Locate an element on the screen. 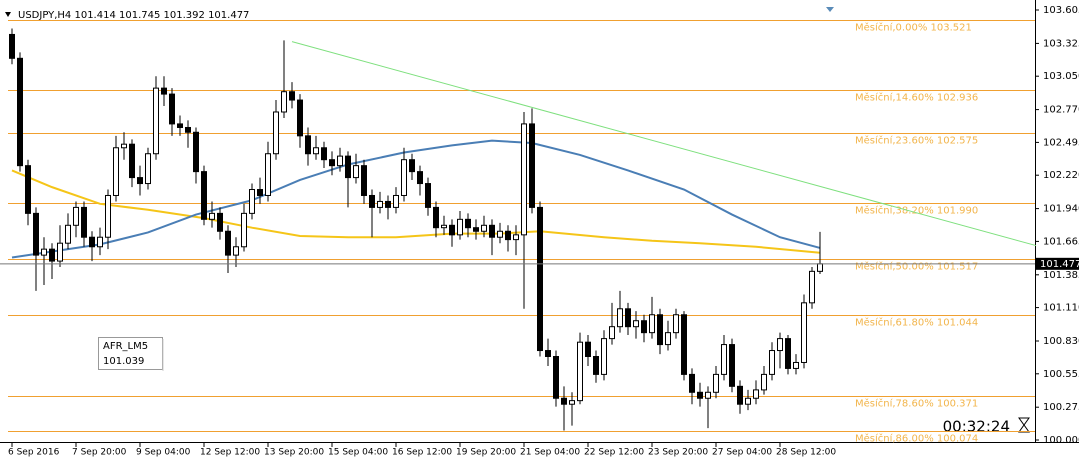 The width and height of the screenshot is (1079, 465). x-tick-label: 16 Sep 12:00 is located at coordinates (422, 453).